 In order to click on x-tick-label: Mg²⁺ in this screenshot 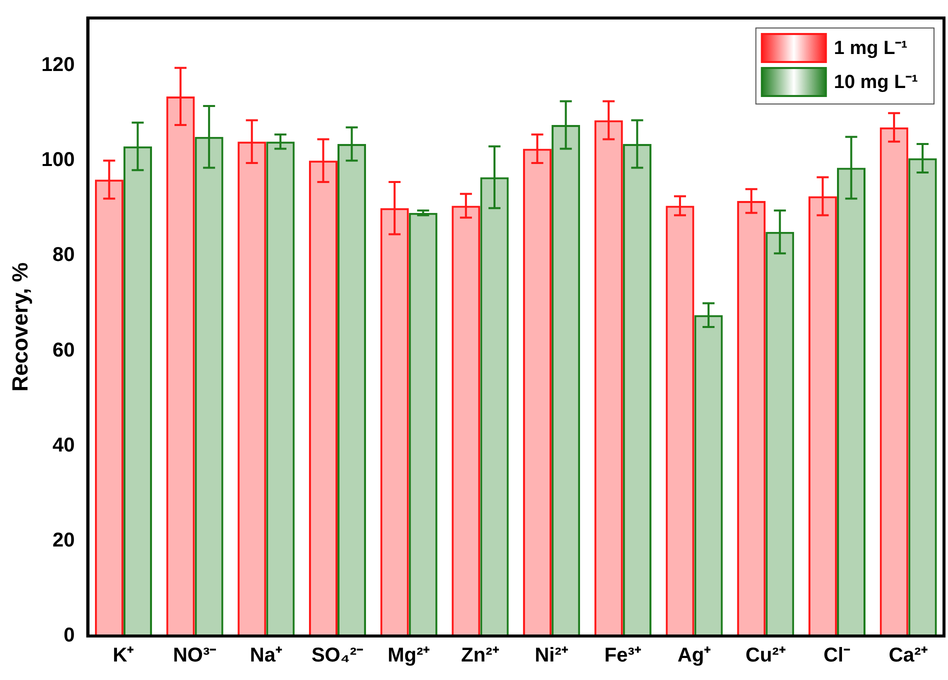, I will do `click(409, 655)`.